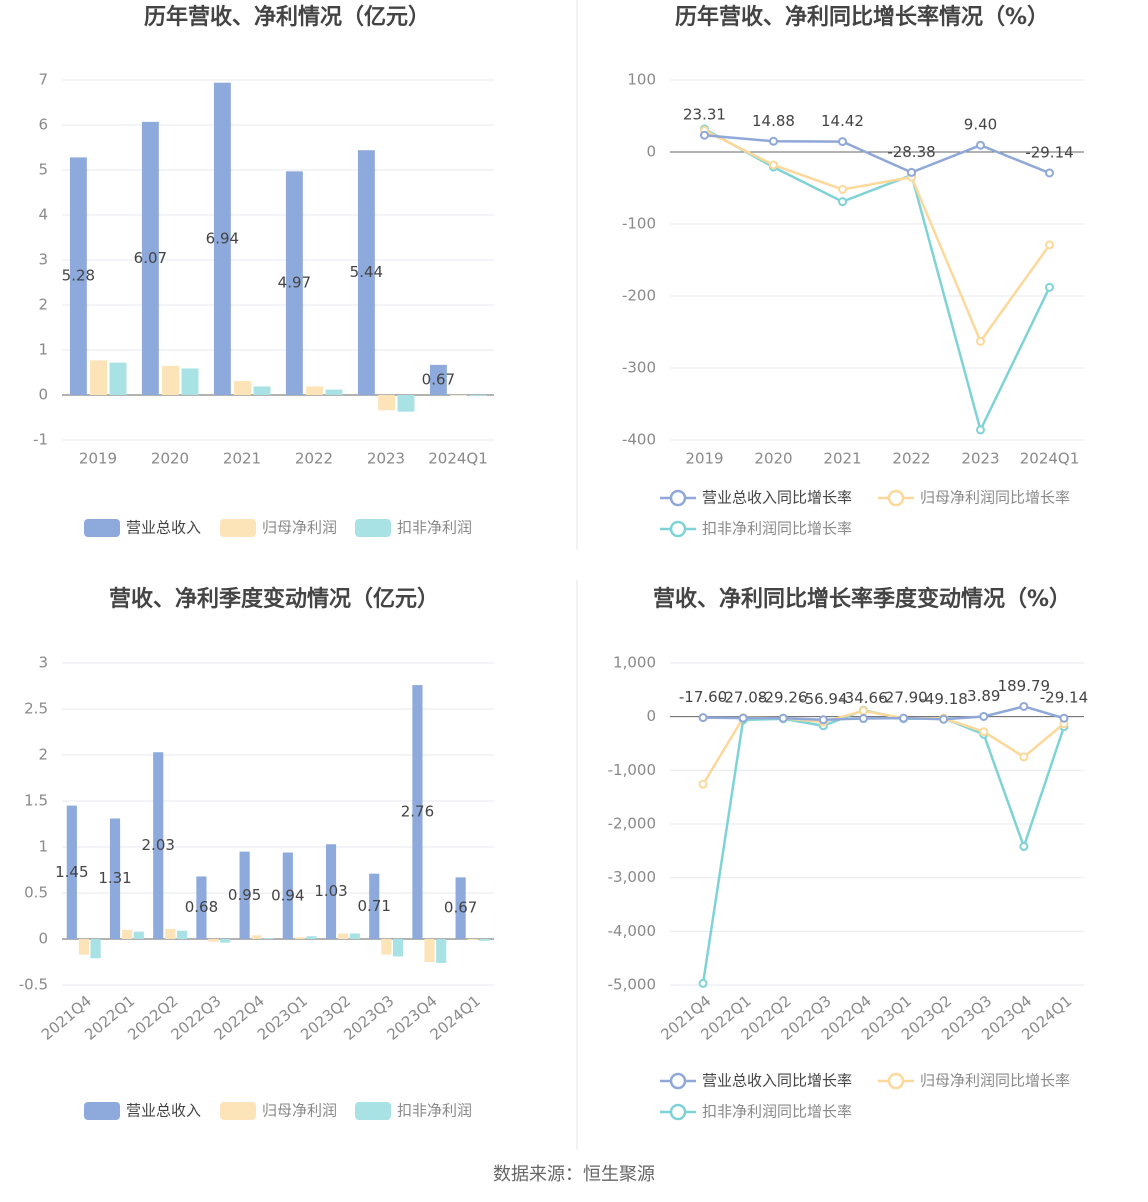 The height and width of the screenshot is (1202, 1148). What do you see at coordinates (632, 824) in the screenshot?
I see `y-tick-label: -2,000` at bounding box center [632, 824].